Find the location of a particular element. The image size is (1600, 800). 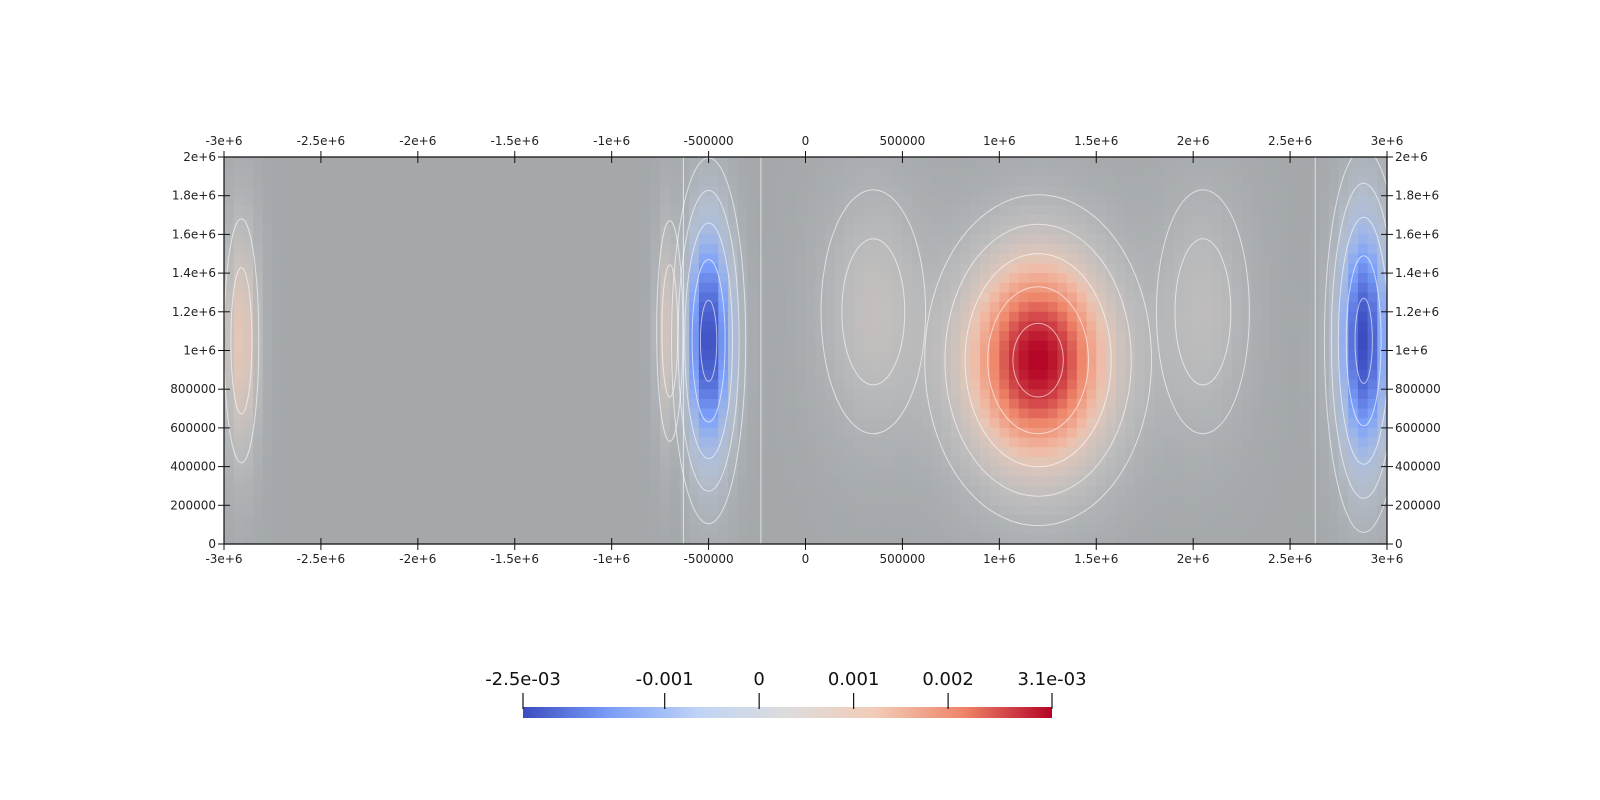

colorbar-tick-label: 3.1e-03 is located at coordinates (1051, 679).